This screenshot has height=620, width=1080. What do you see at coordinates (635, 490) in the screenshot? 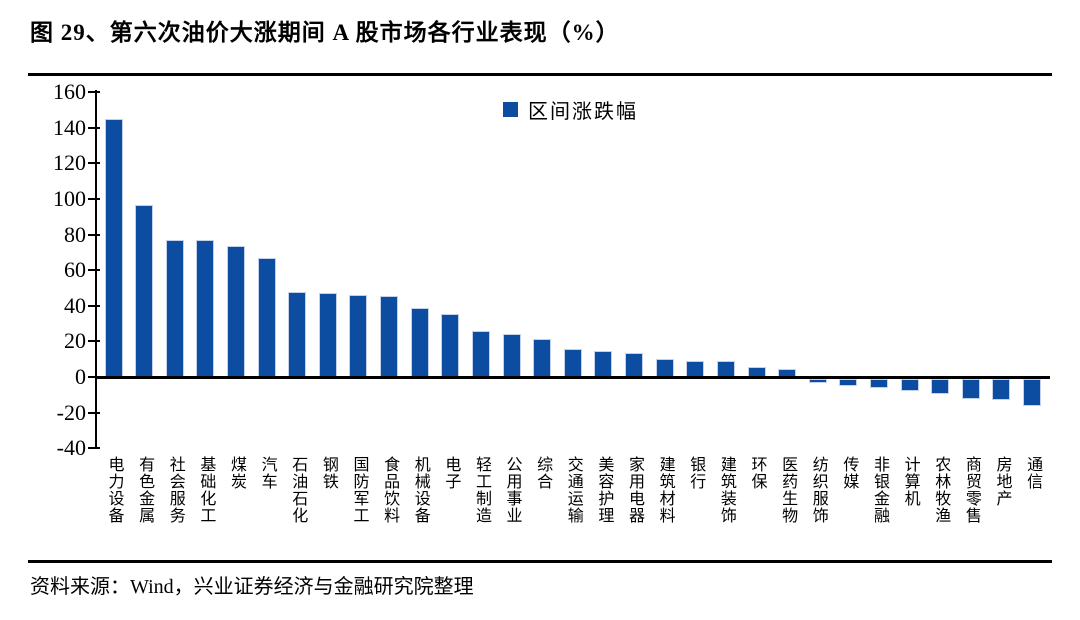
I see `x-axis-label: 家用电器` at bounding box center [635, 490].